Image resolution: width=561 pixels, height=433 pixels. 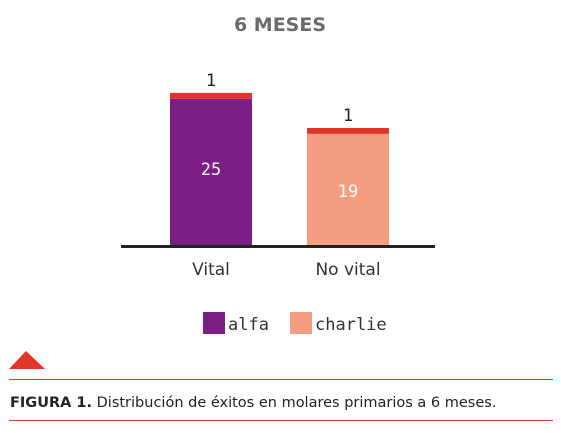 I want to click on bar-segment-no-vital-charlie, so click(x=348, y=189).